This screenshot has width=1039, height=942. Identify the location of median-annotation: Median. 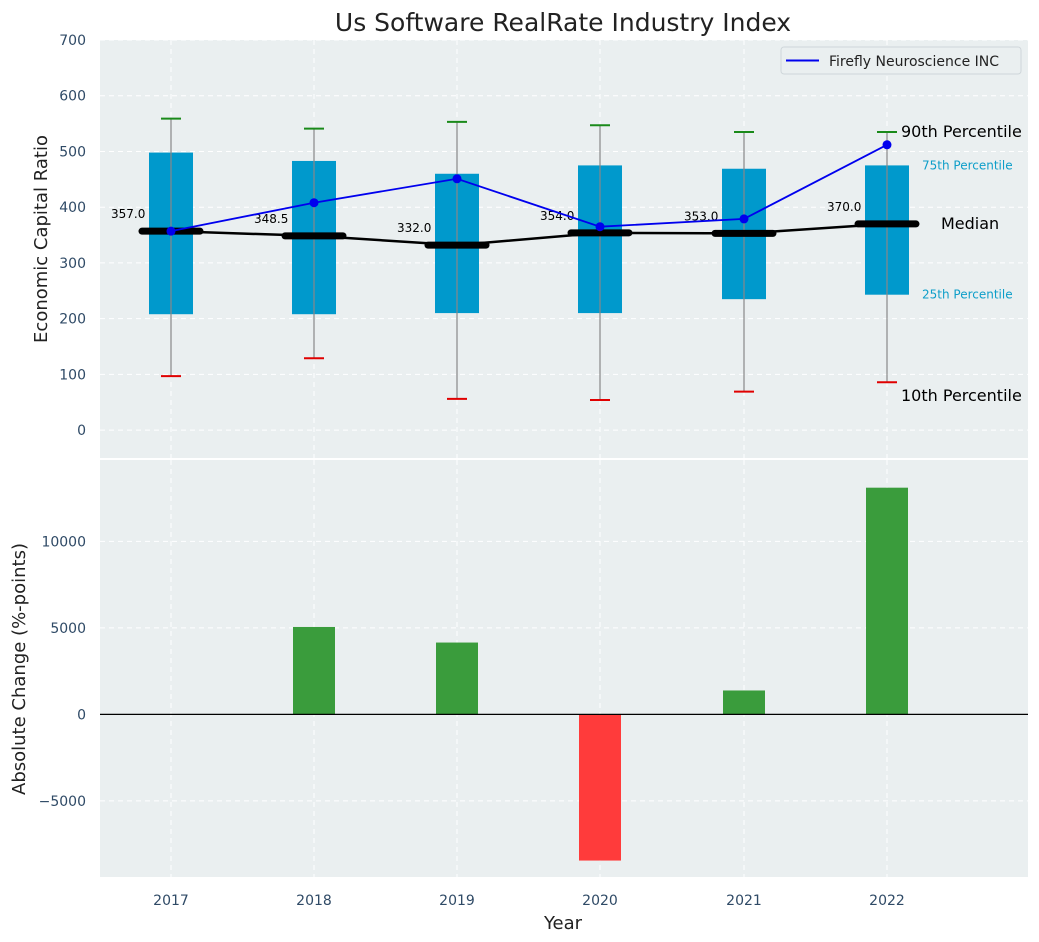
(970, 223).